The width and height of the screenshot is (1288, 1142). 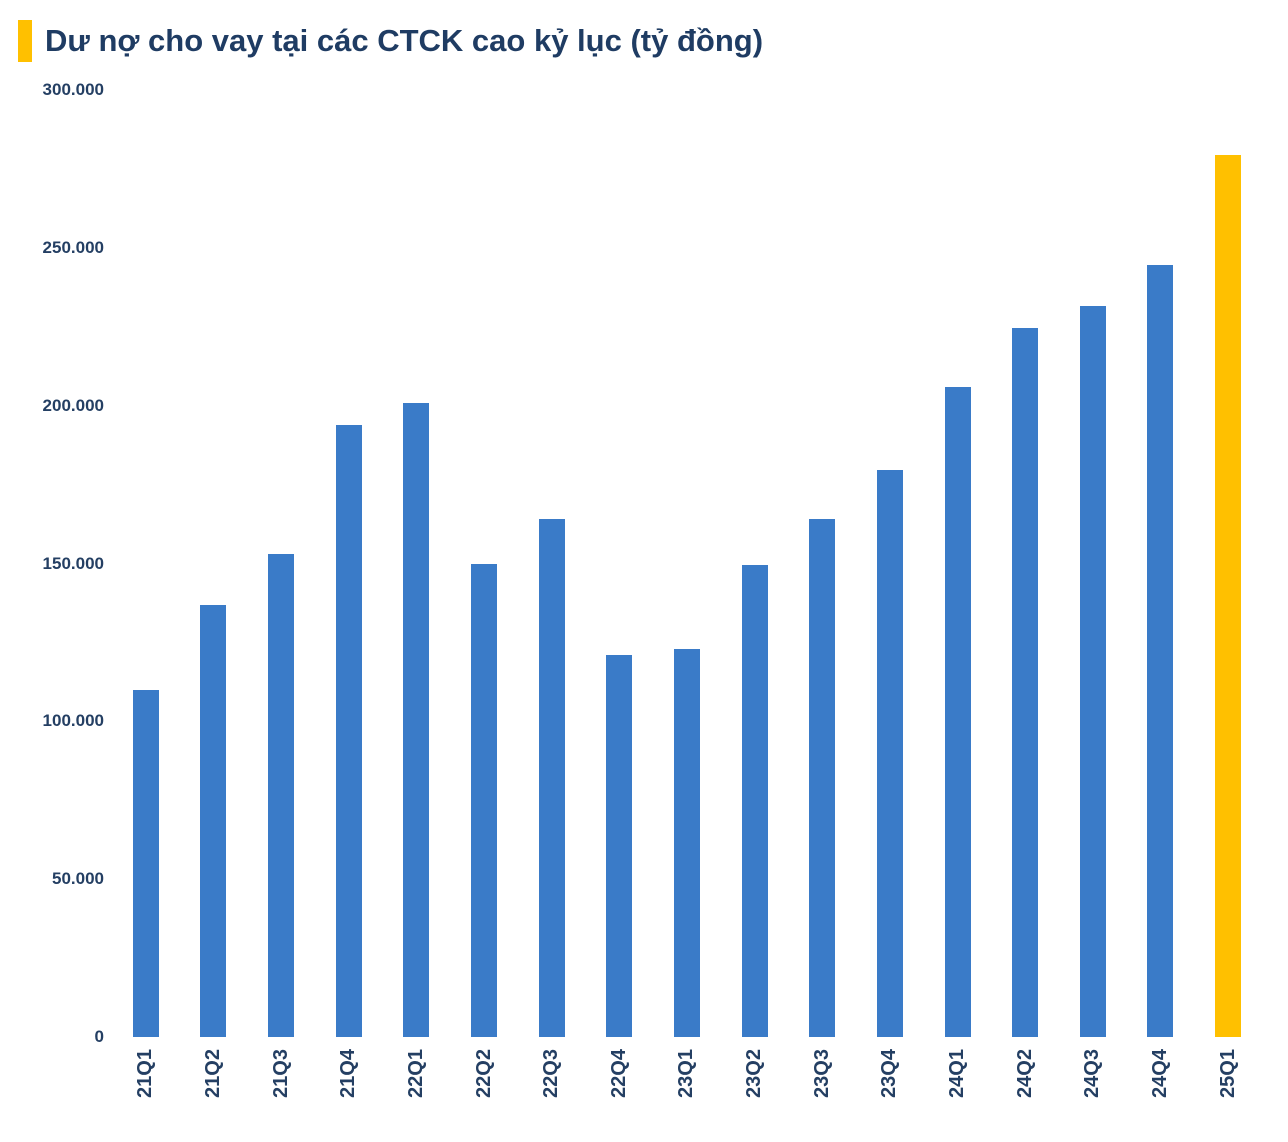 I want to click on x-axis-label: 24Q1, so click(x=957, y=1073).